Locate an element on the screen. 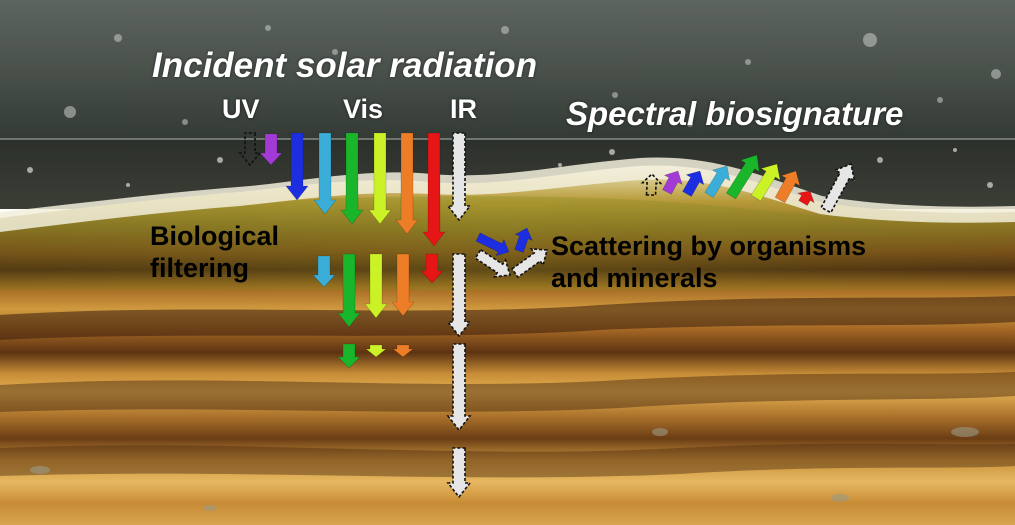 The image size is (1015, 525). incident-orange-arrow is located at coordinates (407, 183).